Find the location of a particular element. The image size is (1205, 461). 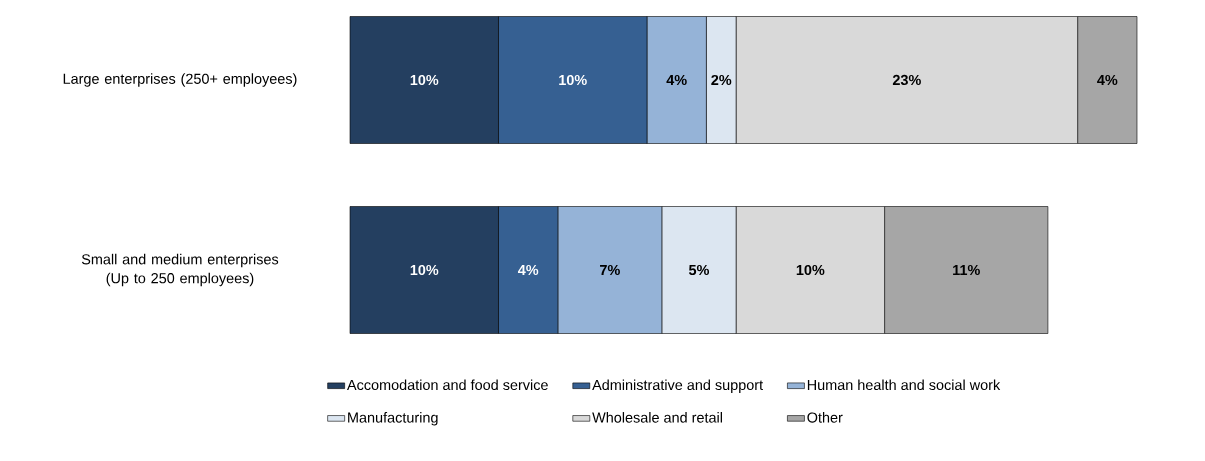

legend-label: Accomodation and food service is located at coordinates (447, 385).